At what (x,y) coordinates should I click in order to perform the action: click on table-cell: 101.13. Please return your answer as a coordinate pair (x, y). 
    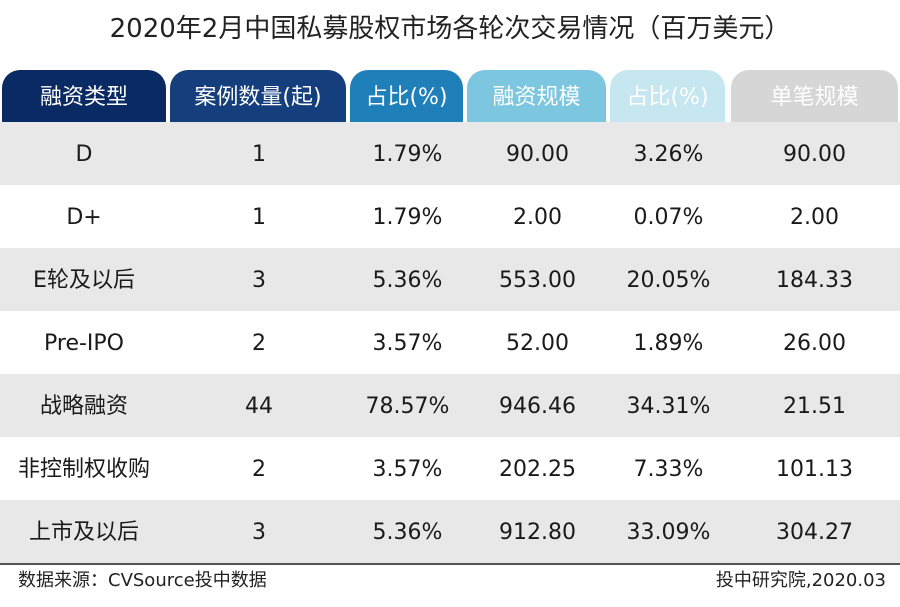
    Looking at the image, I should click on (814, 469).